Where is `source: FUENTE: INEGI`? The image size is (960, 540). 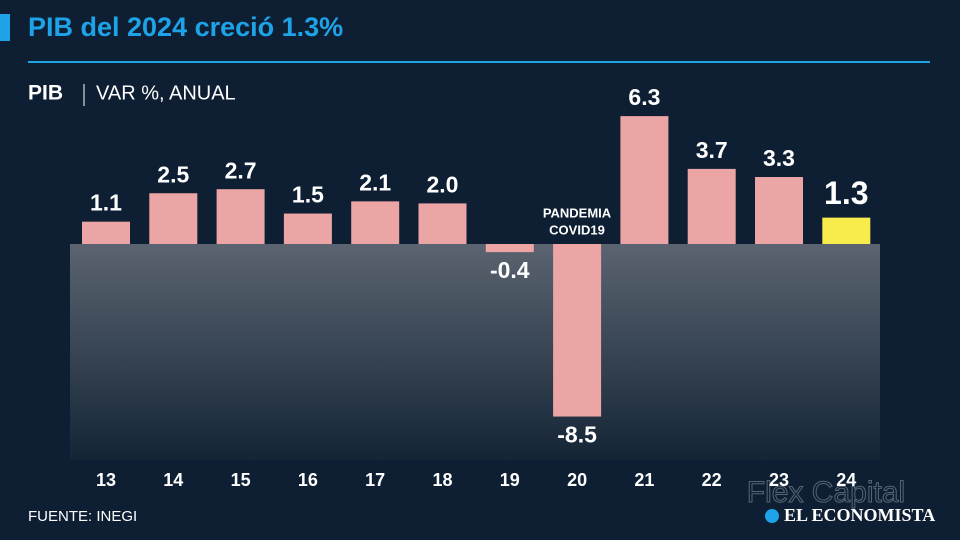
source: FUENTE: INEGI is located at coordinates (82, 516).